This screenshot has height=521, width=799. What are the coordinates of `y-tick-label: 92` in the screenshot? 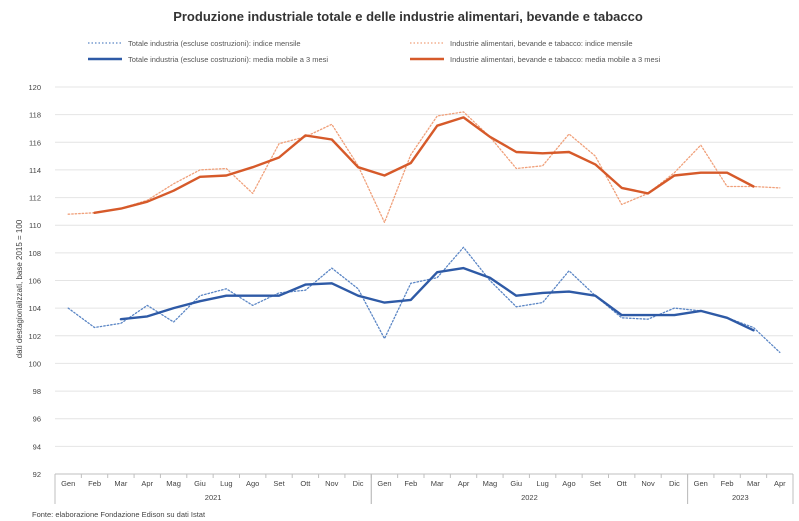 It's located at (37, 474).